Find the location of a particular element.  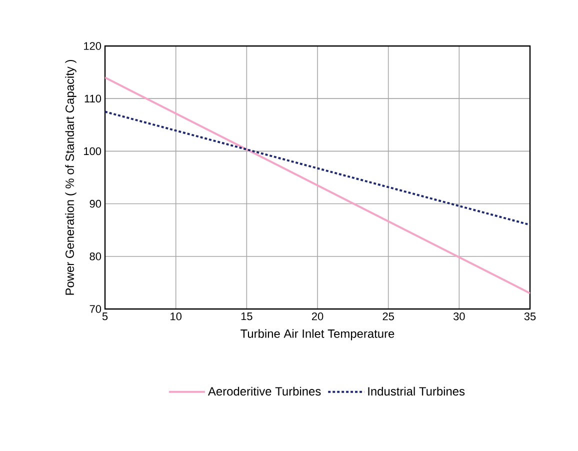

x-tick-label: 15 is located at coordinates (246, 316).